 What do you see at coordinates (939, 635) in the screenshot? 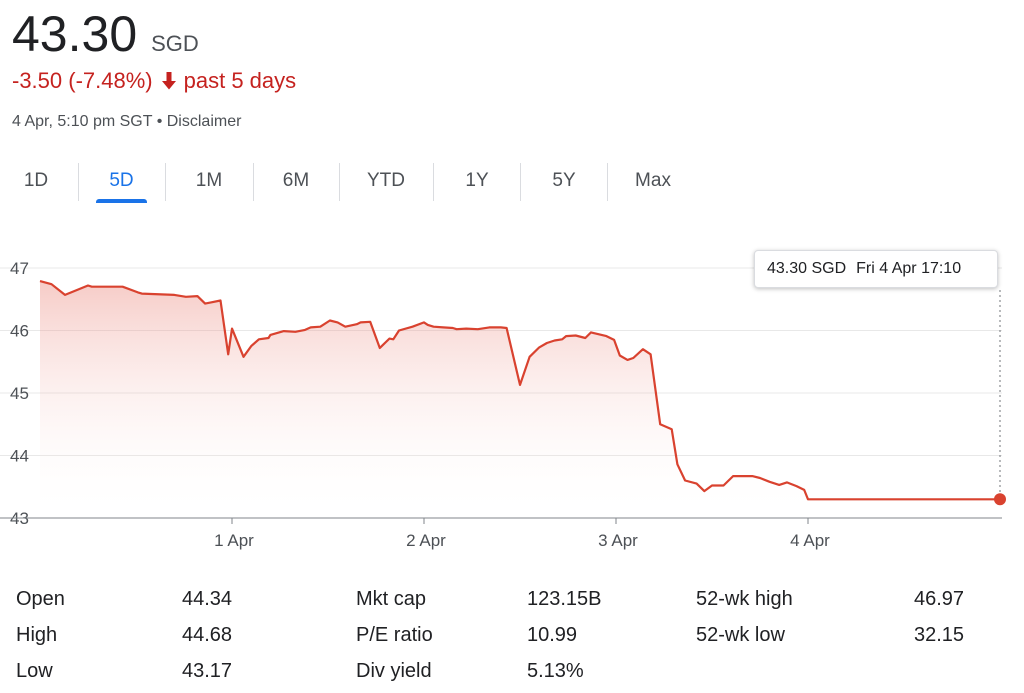
I see `stat-value-52wk-low: 32.15` at bounding box center [939, 635].